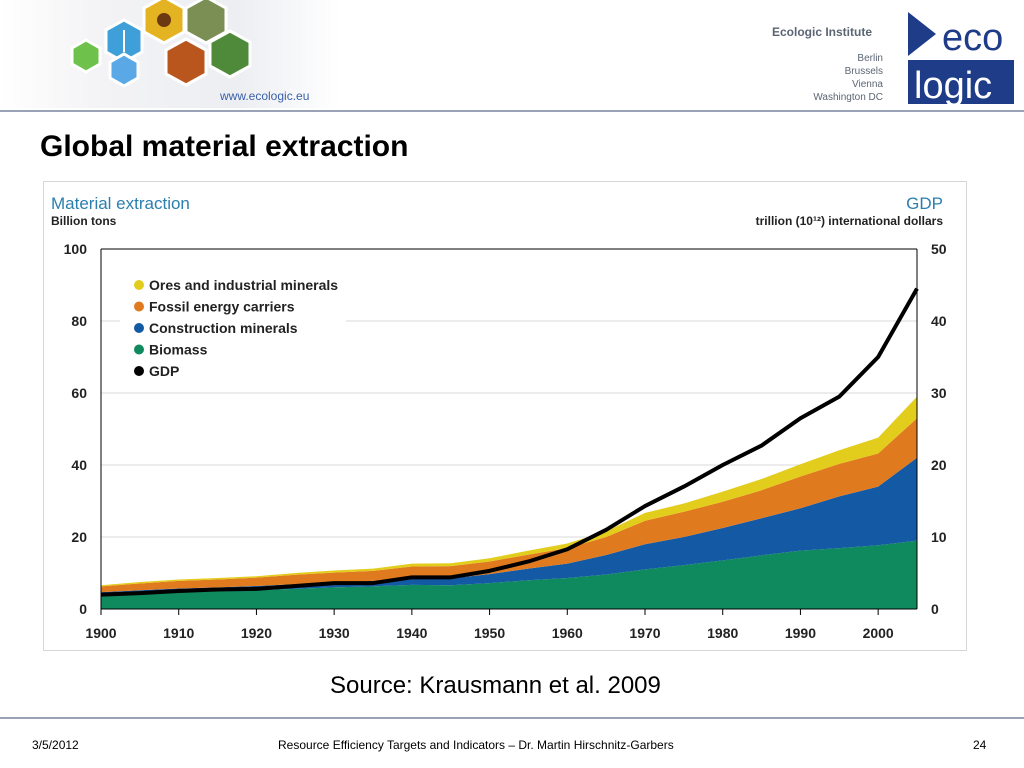 This screenshot has width=1024, height=768. I want to click on legend-swatch-ores, so click(139, 285).